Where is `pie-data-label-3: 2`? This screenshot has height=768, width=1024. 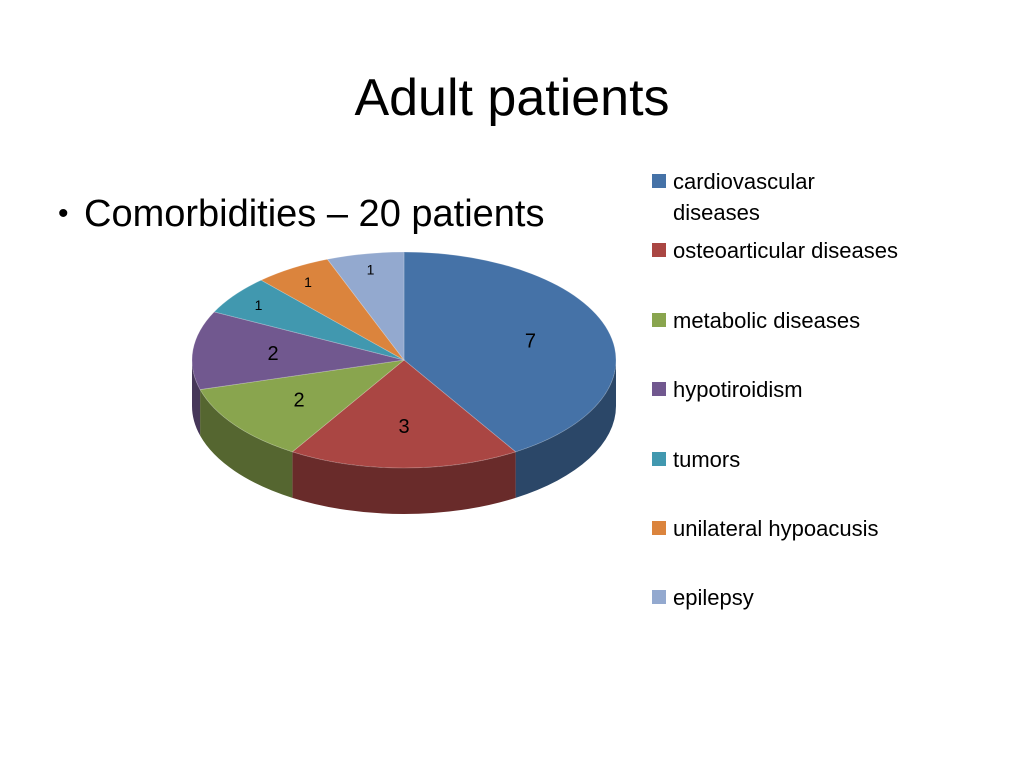 pie-data-label-3: 2 is located at coordinates (273, 354).